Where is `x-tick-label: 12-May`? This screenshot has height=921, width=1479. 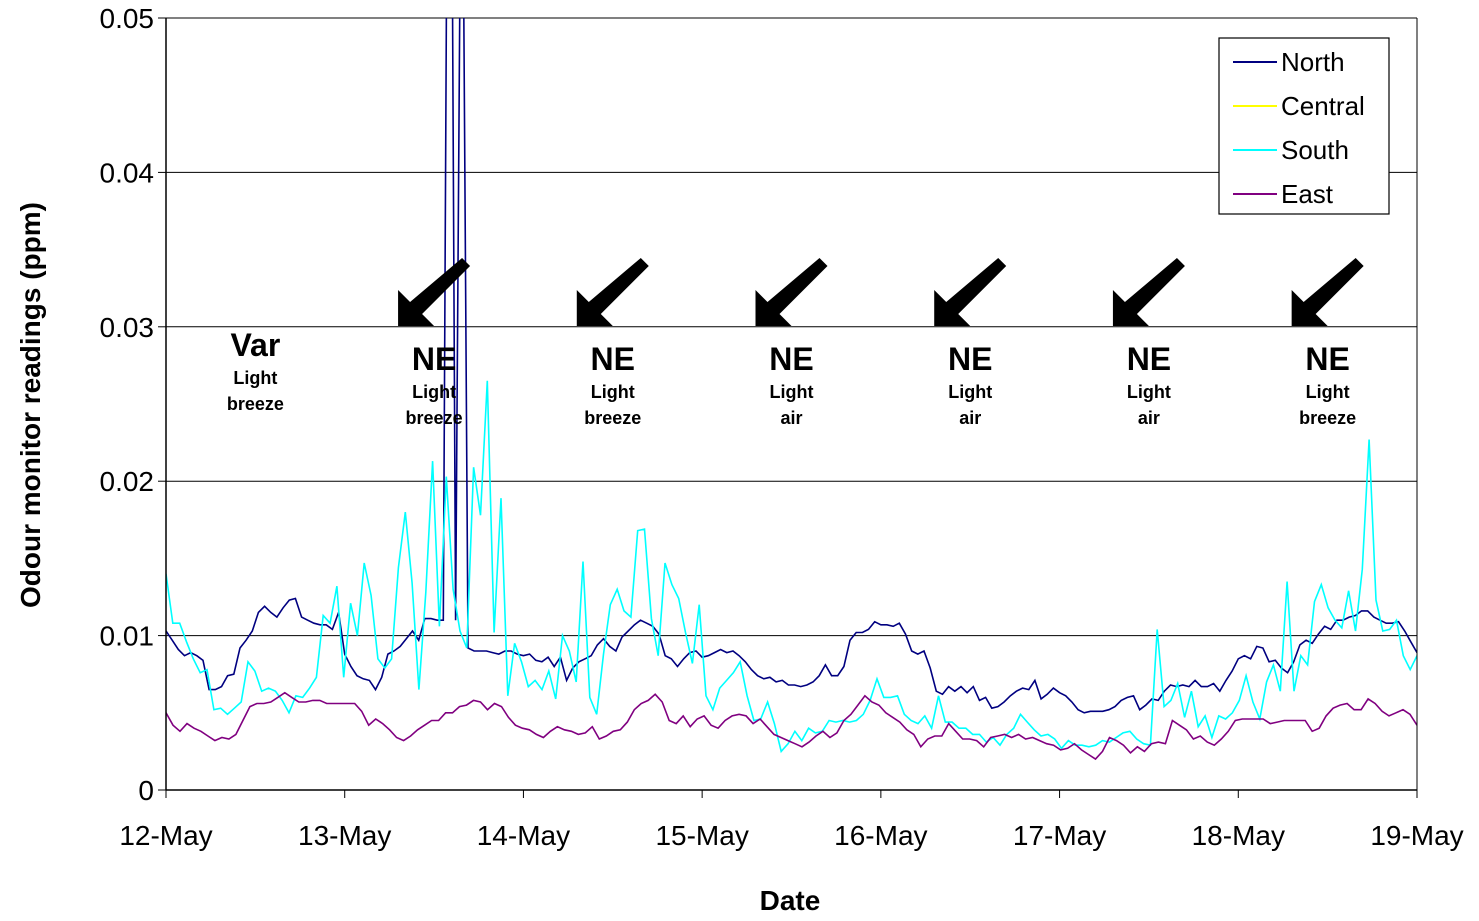 x-tick-label: 12-May is located at coordinates (165, 835).